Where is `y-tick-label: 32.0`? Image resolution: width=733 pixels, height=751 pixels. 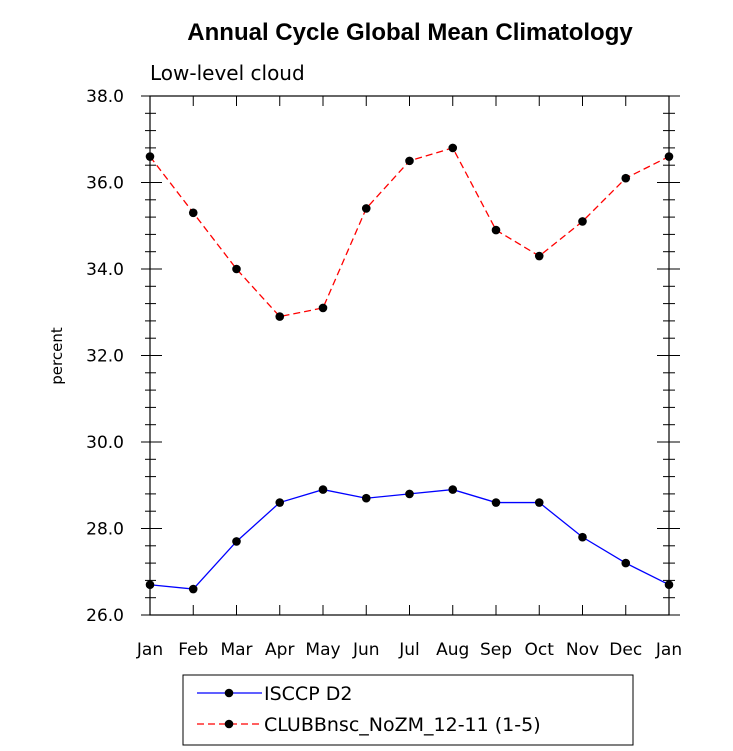 y-tick-label: 32.0 is located at coordinates (105, 357).